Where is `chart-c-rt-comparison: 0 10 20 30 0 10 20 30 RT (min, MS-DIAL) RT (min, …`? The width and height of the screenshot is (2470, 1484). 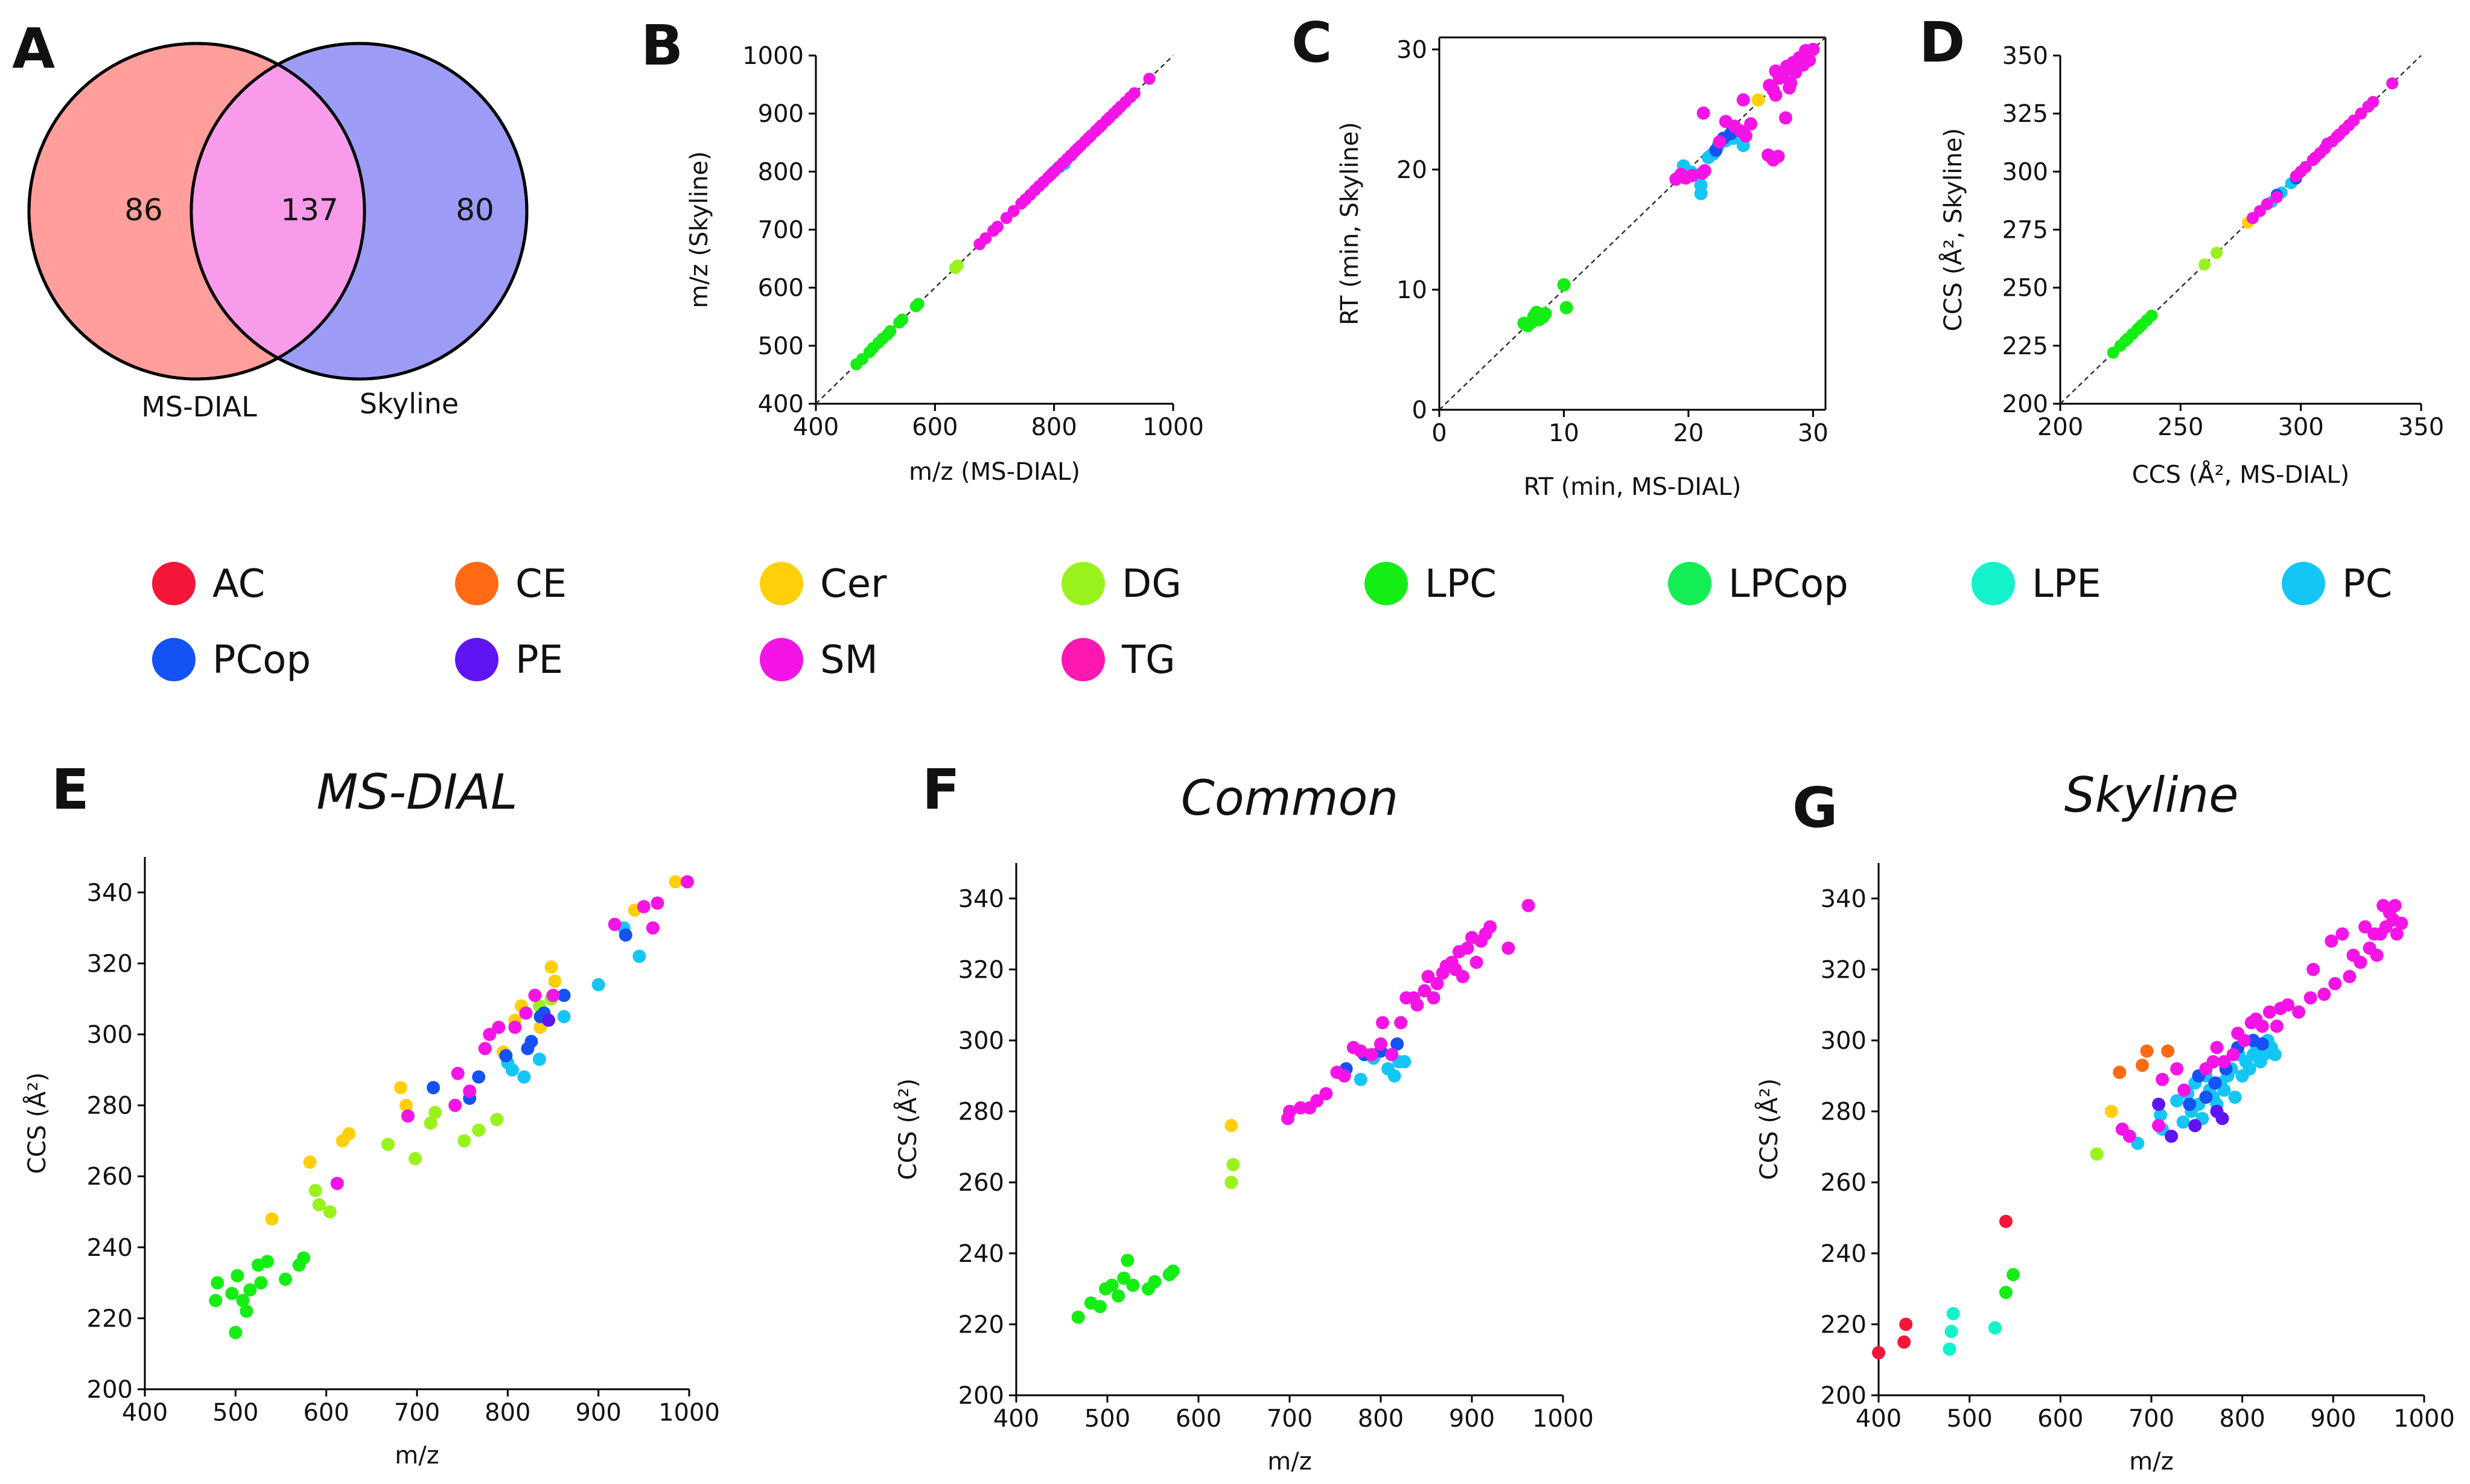 chart-c-rt-comparison: 0 10 20 30 0 10 20 30 RT (min, MS-DIAL) RT (min, … is located at coordinates (1582, 268).